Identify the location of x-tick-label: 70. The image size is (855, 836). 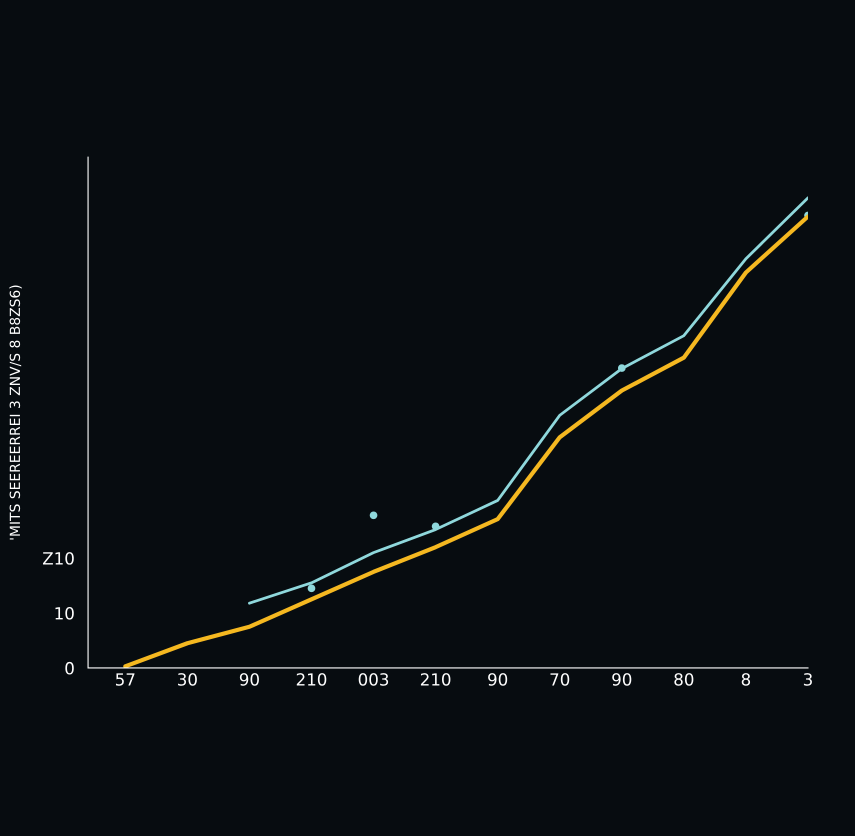
(560, 679).